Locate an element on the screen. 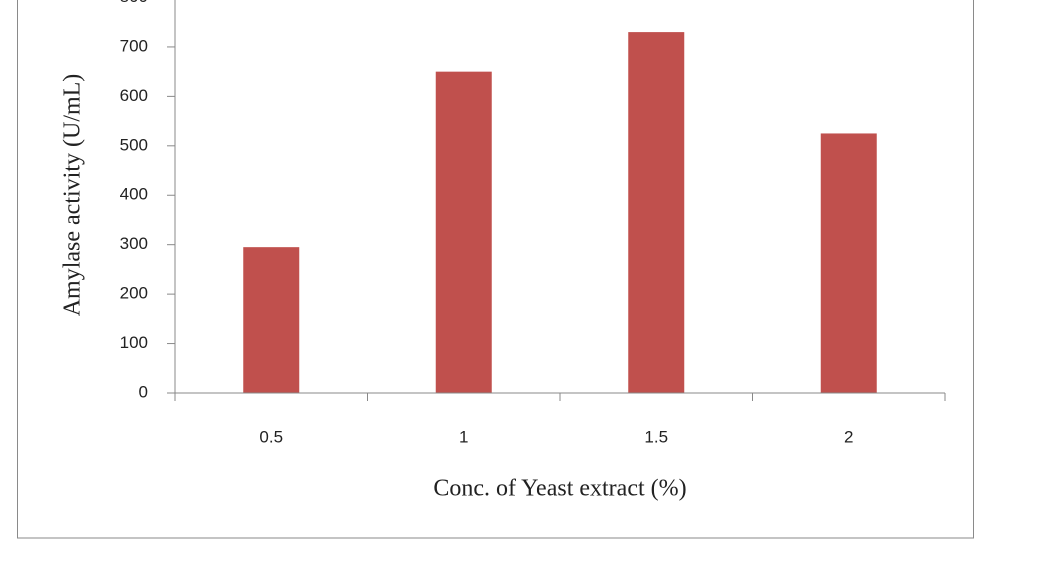 The height and width of the screenshot is (576, 1038). y-tick-label: 500 is located at coordinates (134, 144).